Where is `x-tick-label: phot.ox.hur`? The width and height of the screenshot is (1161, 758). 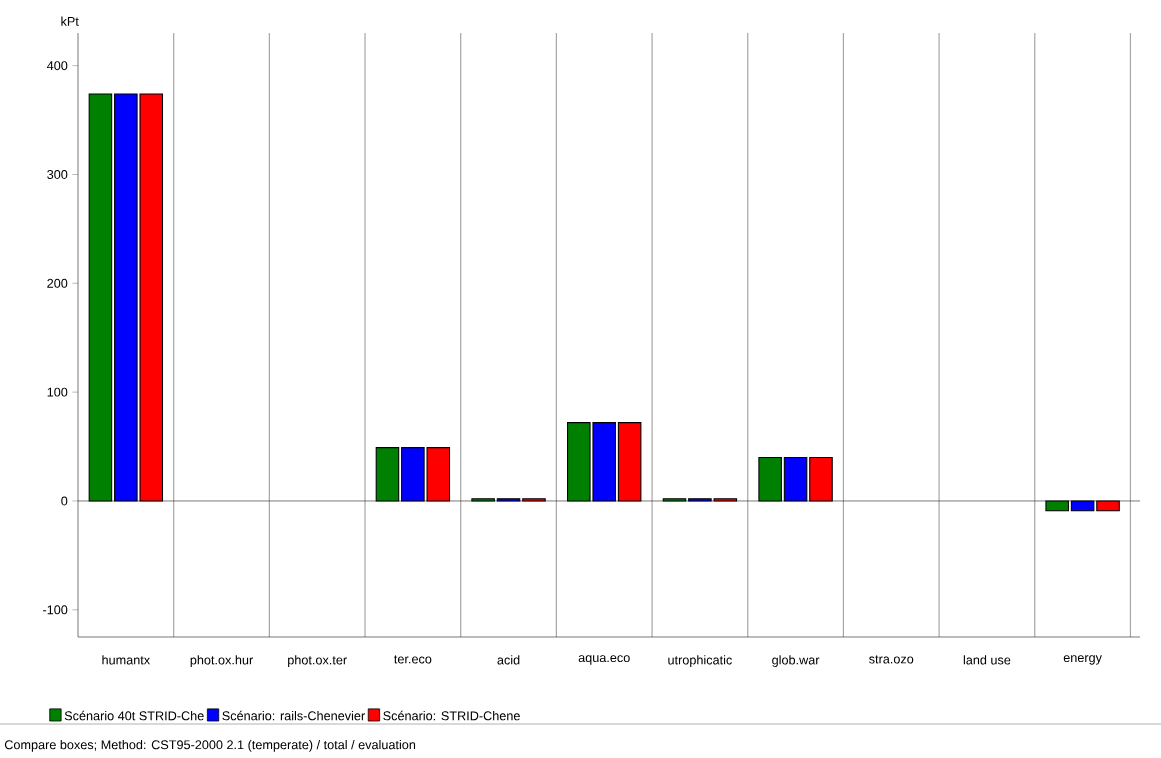 x-tick-label: phot.ox.hur is located at coordinates (221, 661).